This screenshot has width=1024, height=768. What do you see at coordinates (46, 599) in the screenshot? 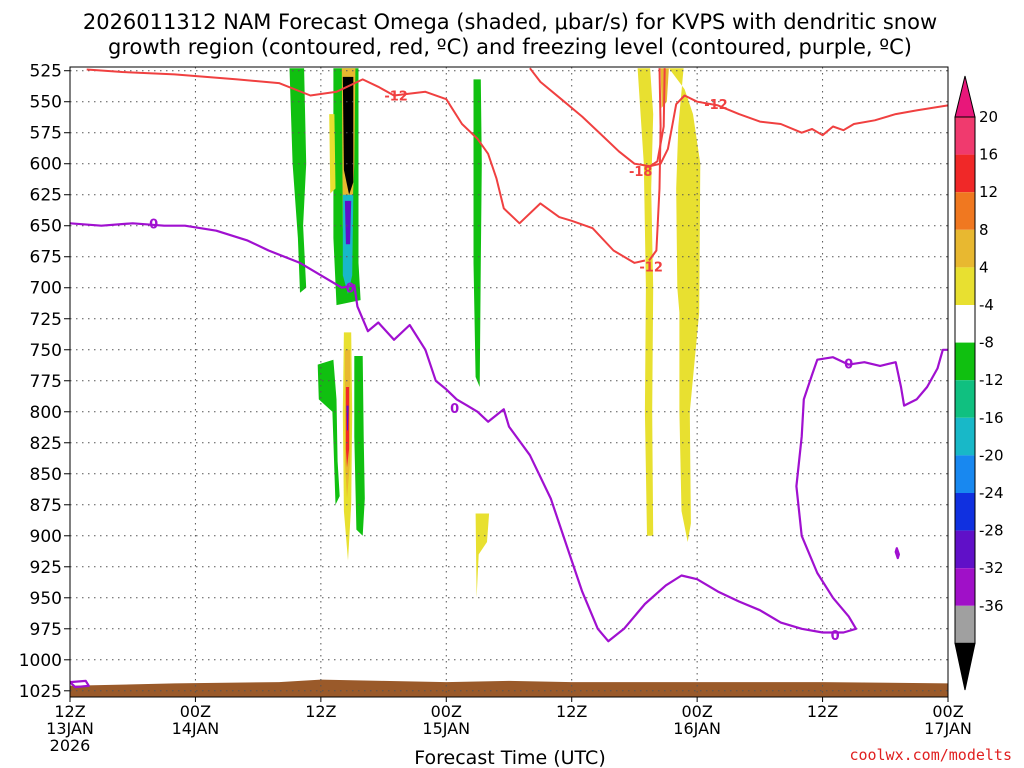
I see `y-tick-label-17: 950` at bounding box center [46, 599].